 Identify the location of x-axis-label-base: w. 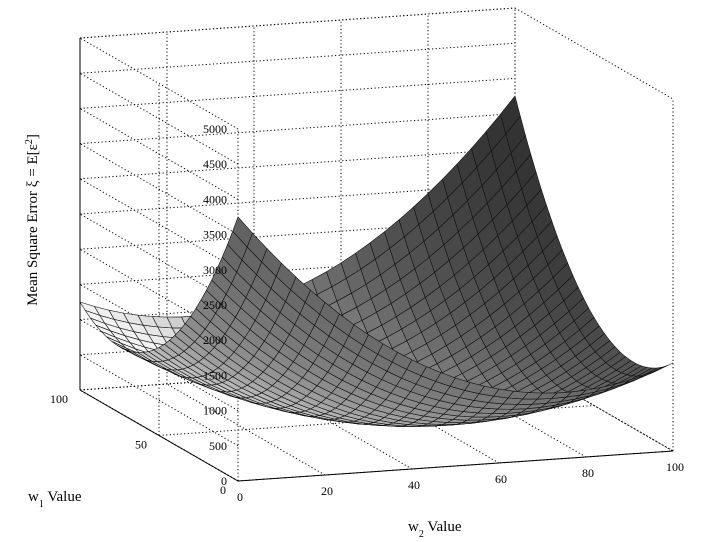
(33, 497).